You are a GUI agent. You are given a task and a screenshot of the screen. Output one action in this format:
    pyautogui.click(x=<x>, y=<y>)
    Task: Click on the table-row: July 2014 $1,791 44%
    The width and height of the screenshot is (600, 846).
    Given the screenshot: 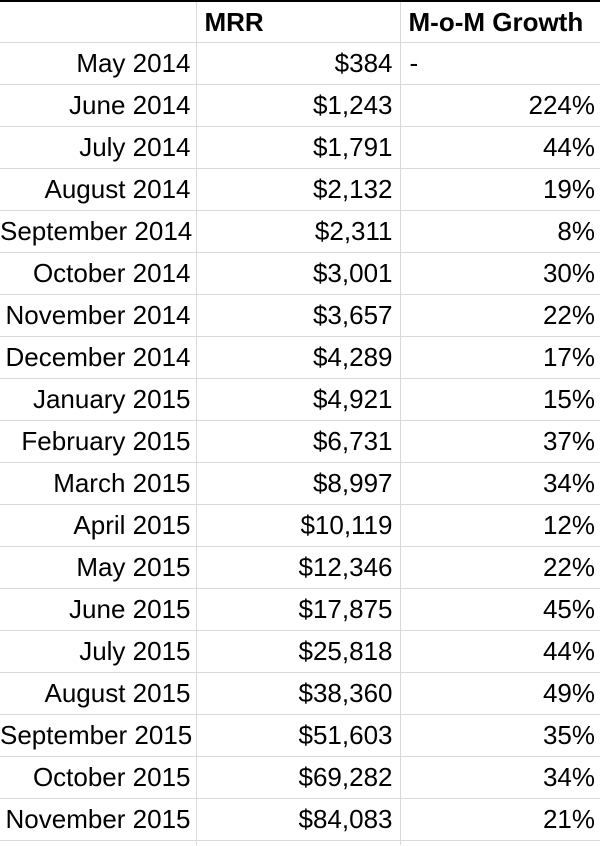 What is the action you would take?
    pyautogui.click(x=300, y=147)
    